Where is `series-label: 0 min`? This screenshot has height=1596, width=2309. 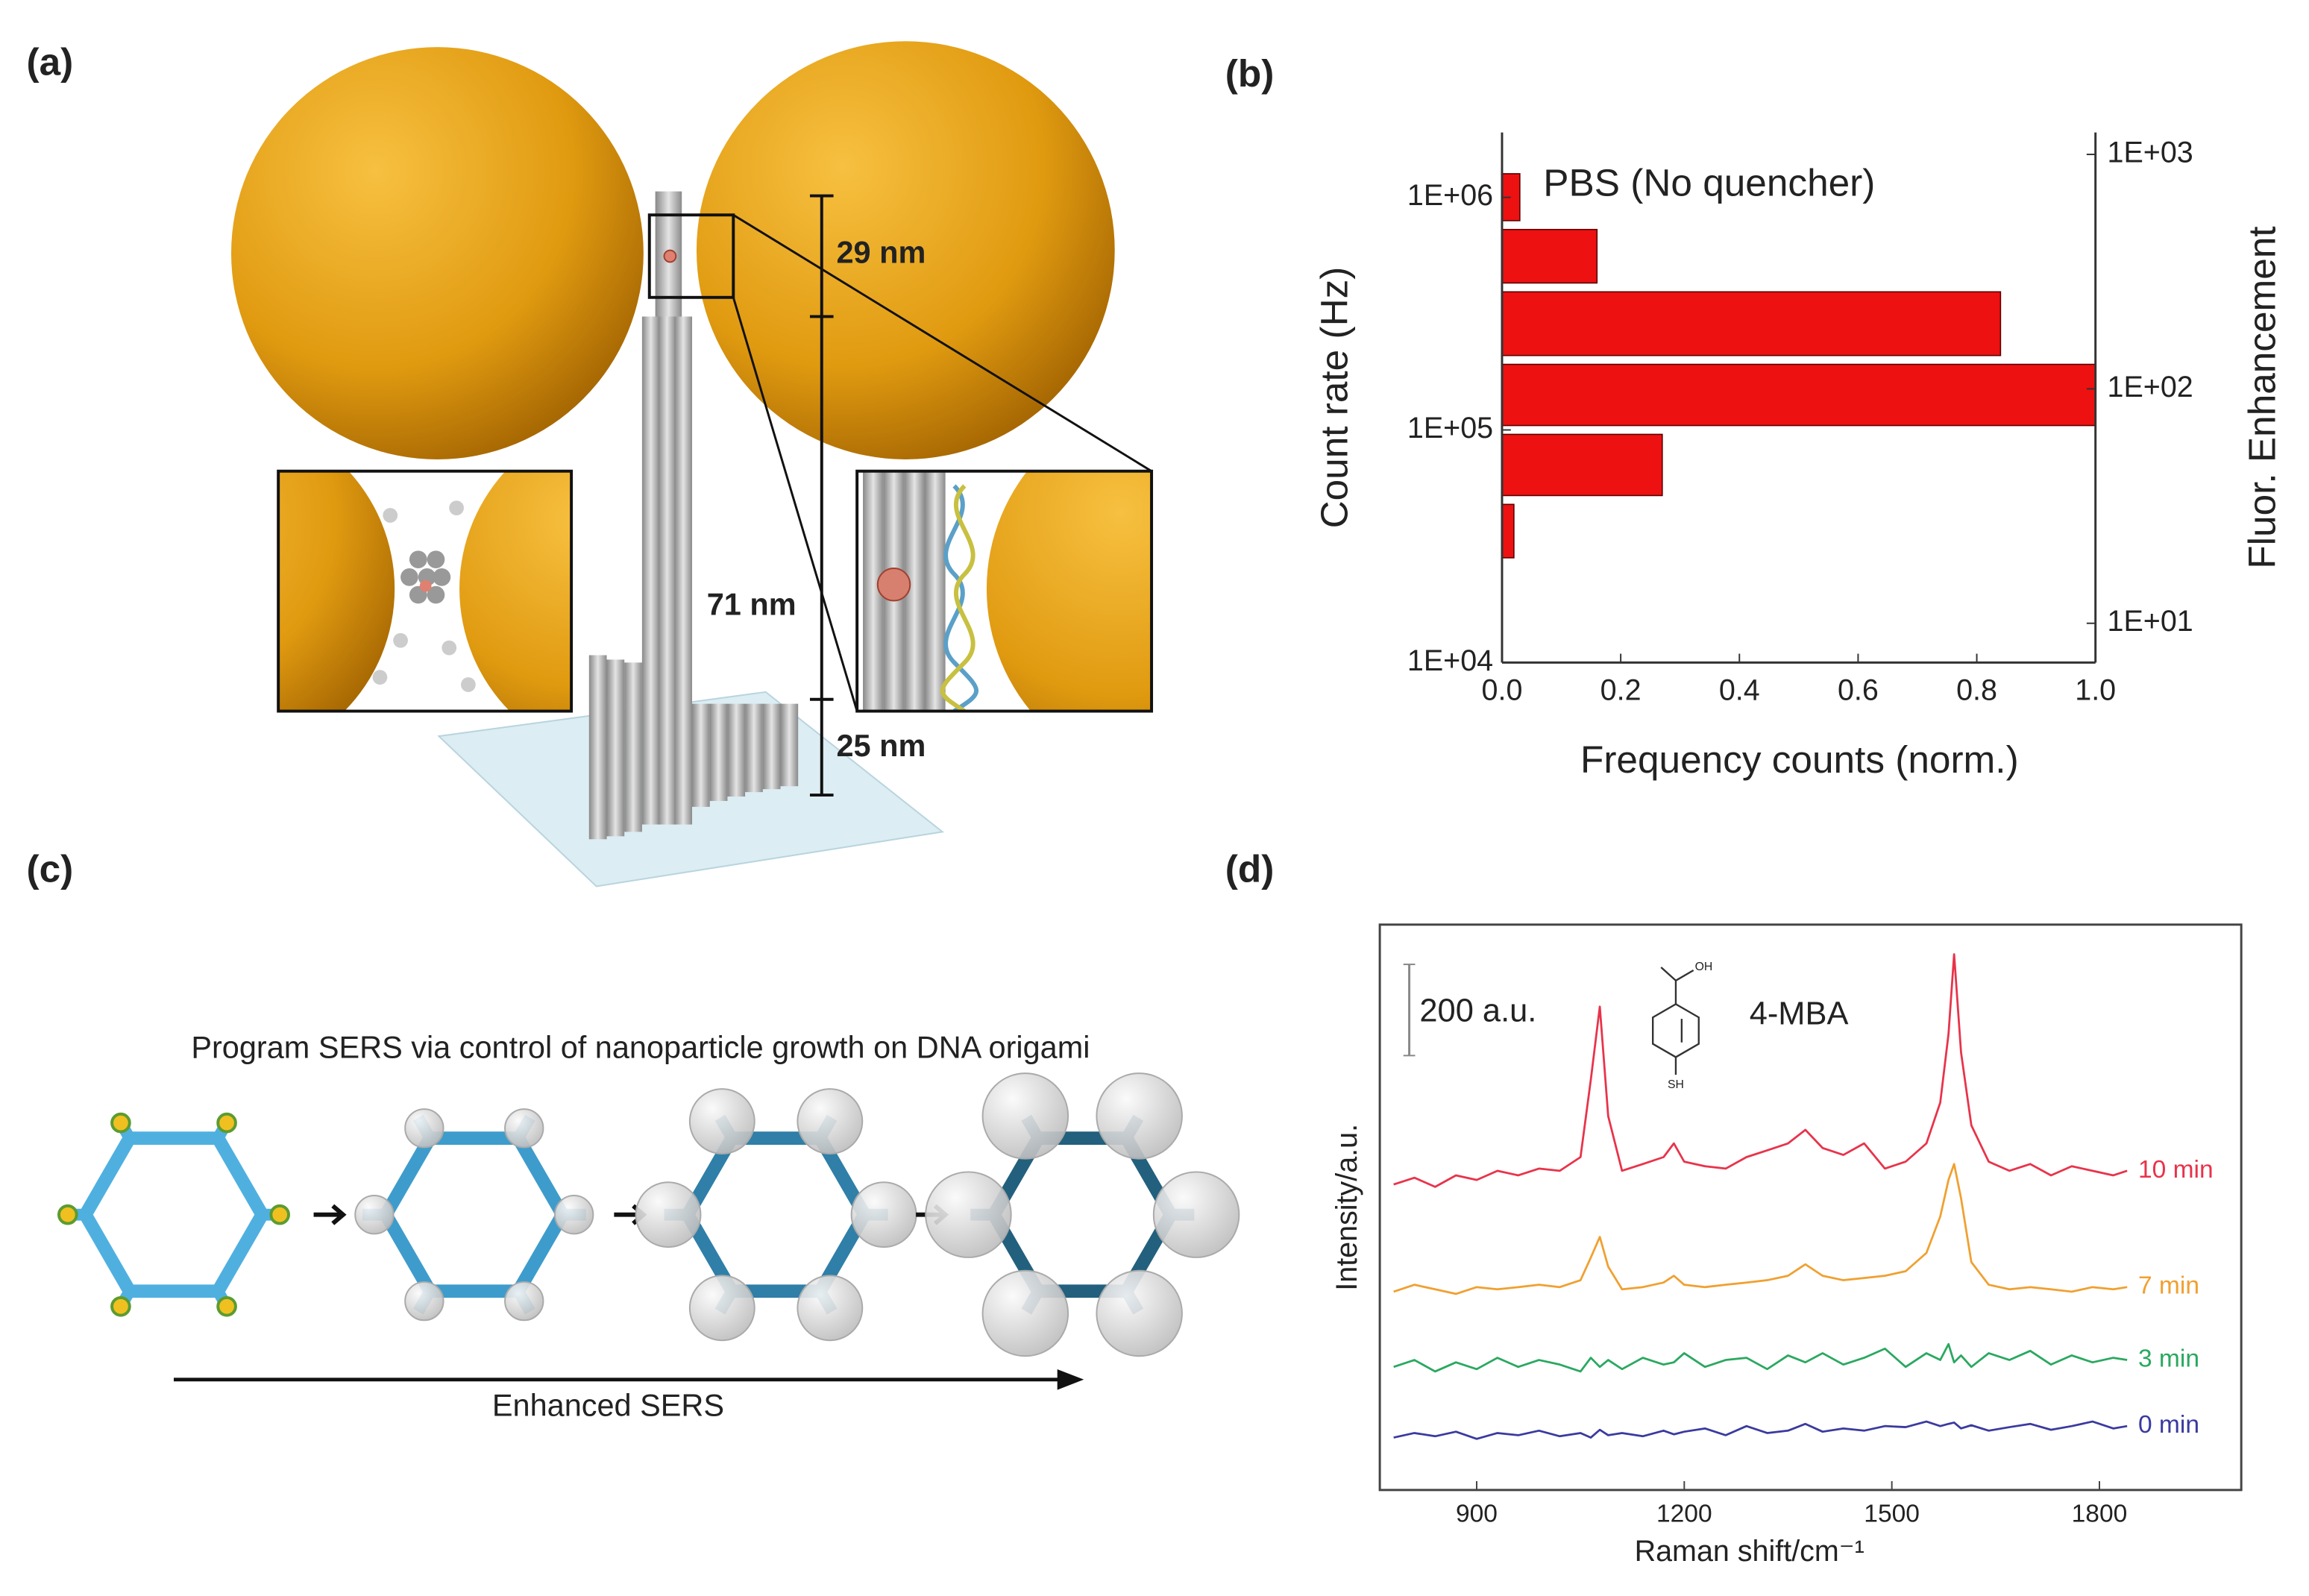
series-label: 0 min is located at coordinates (2168, 1425).